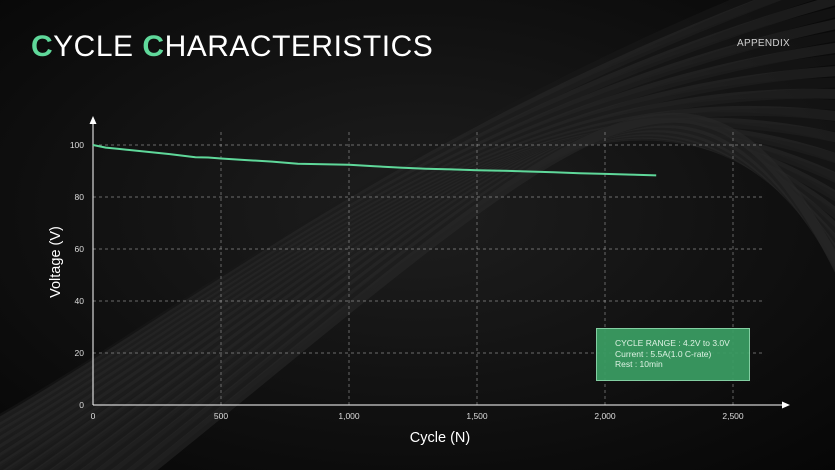 Image resolution: width=835 pixels, height=470 pixels. I want to click on x-axis-label: Cycle (N), so click(440, 438).